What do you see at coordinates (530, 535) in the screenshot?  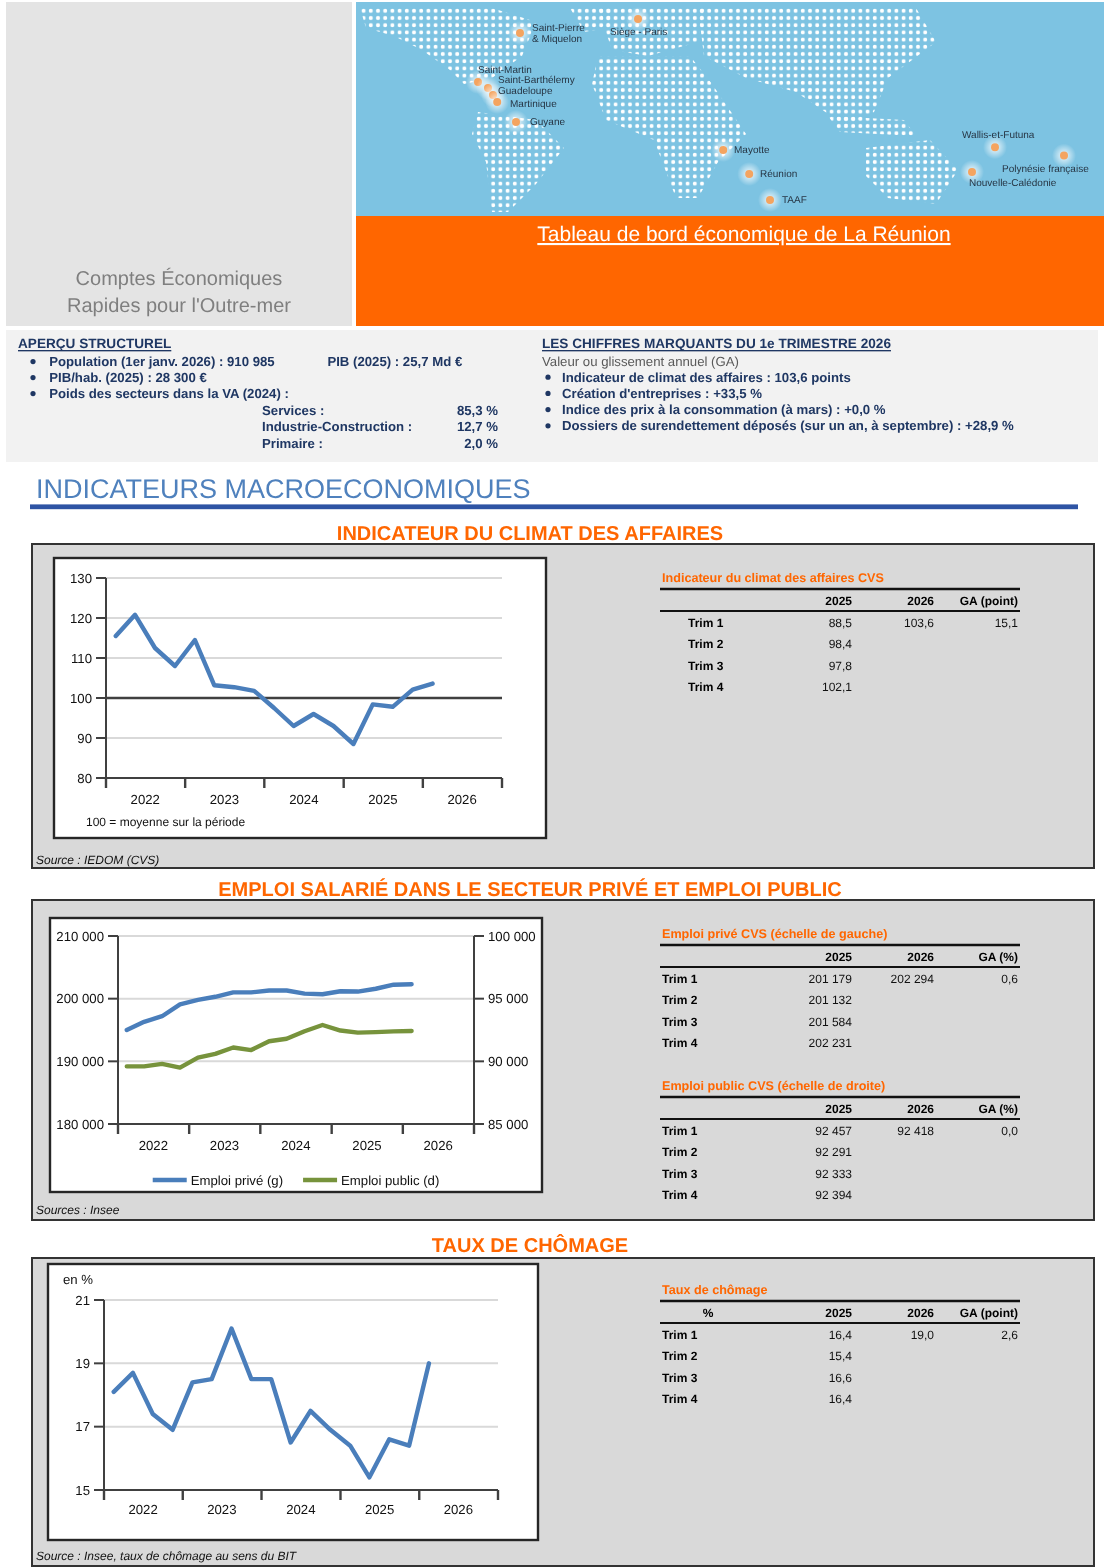 I see `chart-title: INDICATEUR DU CLIMAT DES AFFAIRES` at bounding box center [530, 535].